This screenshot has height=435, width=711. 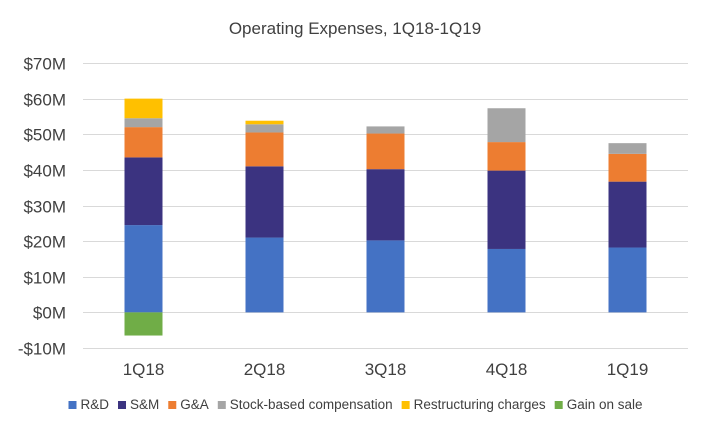 What do you see at coordinates (506, 125) in the screenshot?
I see `bar-segment-stock-based-compensation-4q18` at bounding box center [506, 125].